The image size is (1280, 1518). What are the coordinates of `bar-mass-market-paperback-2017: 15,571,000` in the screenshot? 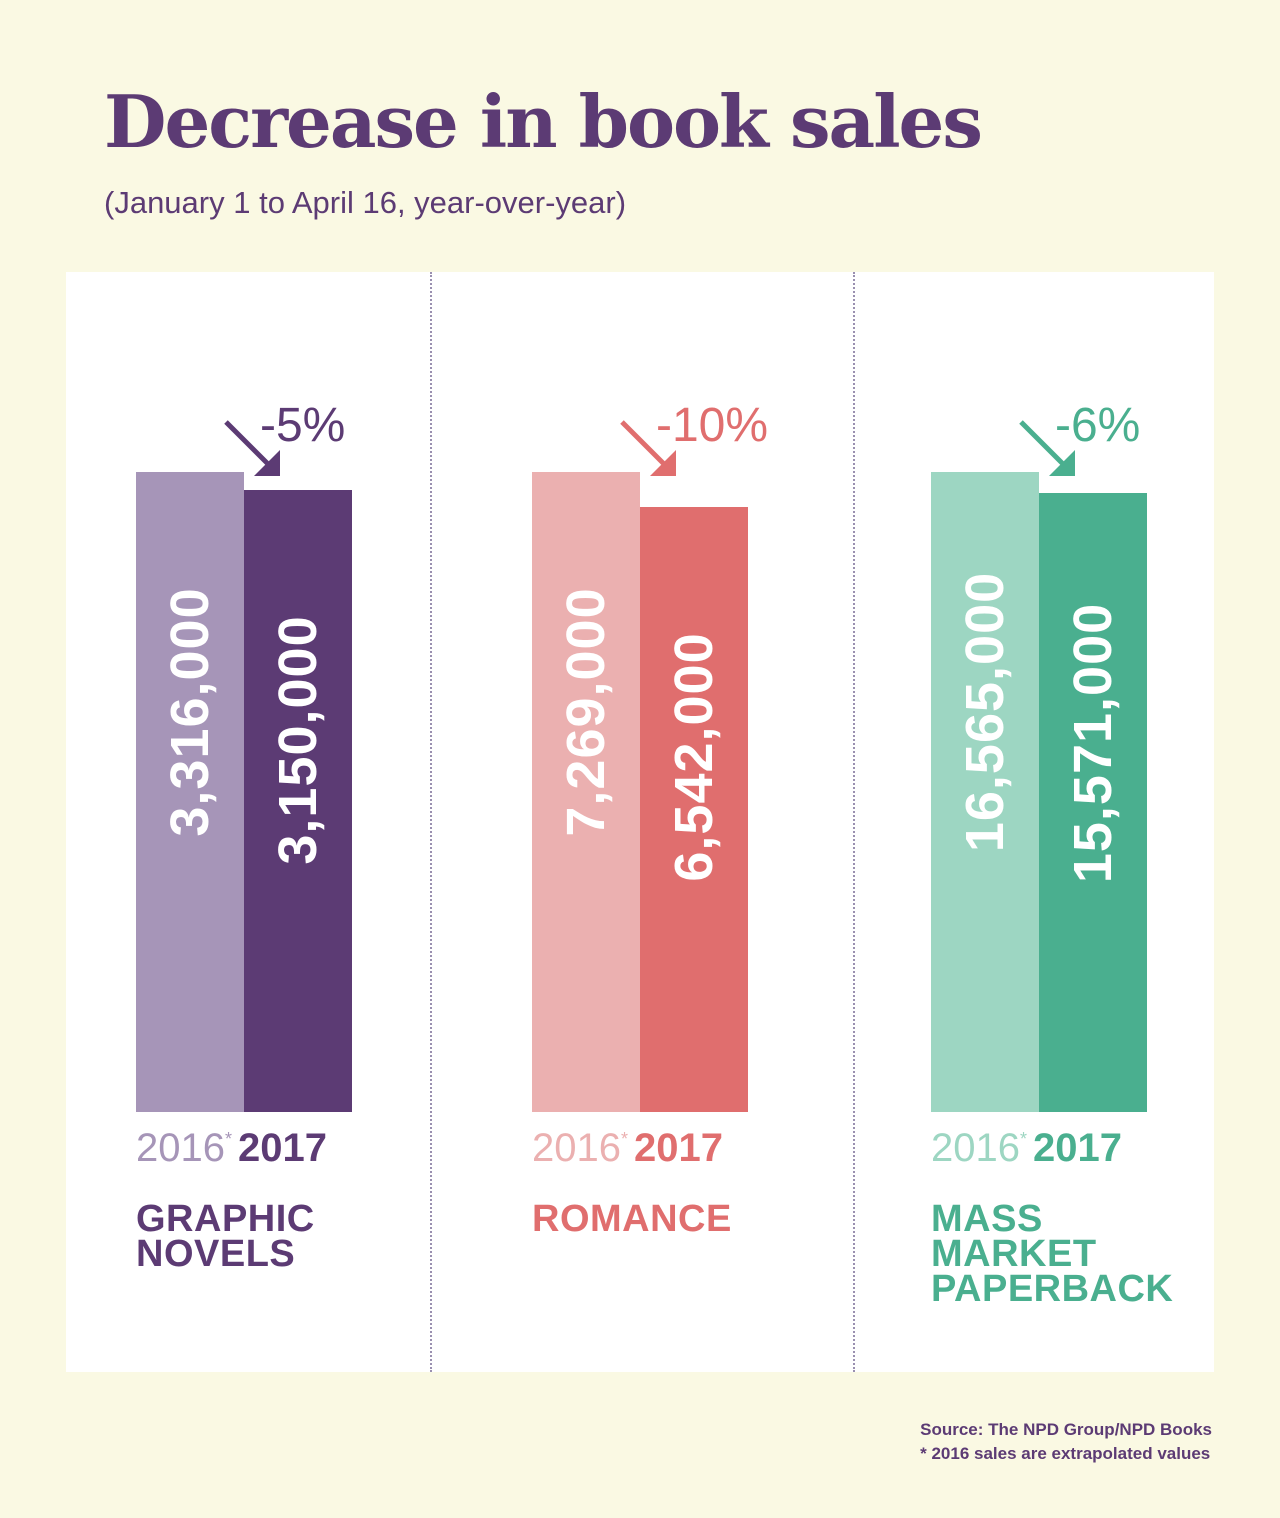 It's located at (1093, 802).